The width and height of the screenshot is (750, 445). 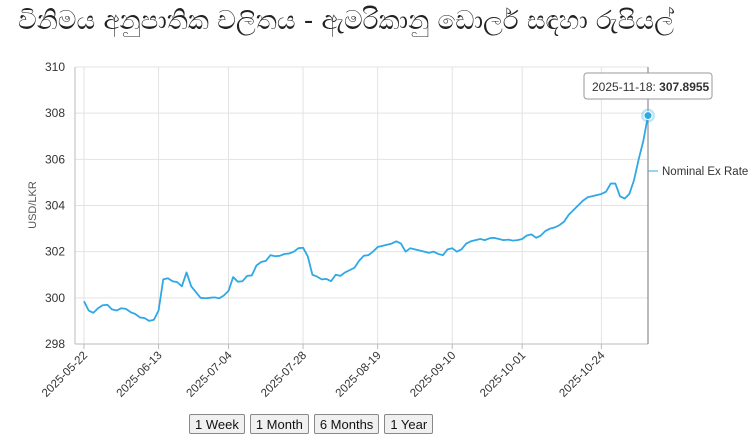 I want to click on tooltip-box, so click(x=648, y=86).